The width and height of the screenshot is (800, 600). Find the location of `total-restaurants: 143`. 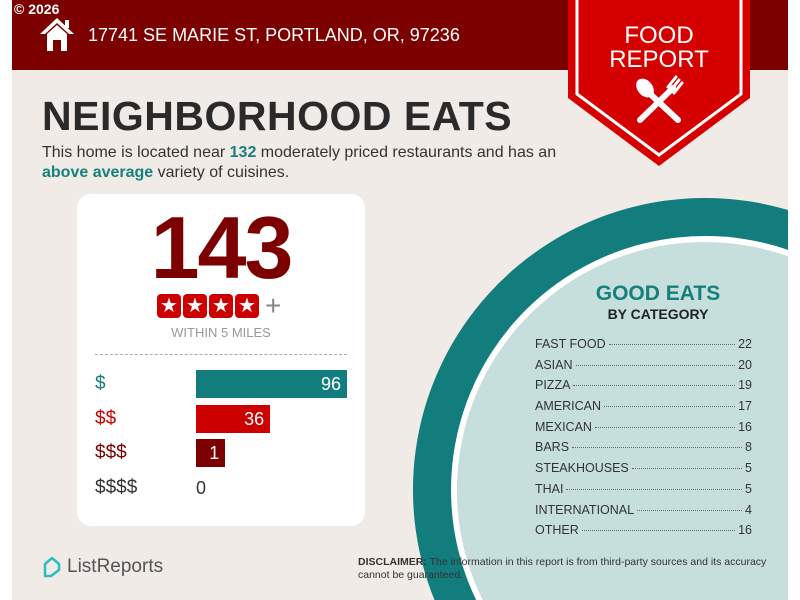

total-restaurants: 143 is located at coordinates (222, 247).